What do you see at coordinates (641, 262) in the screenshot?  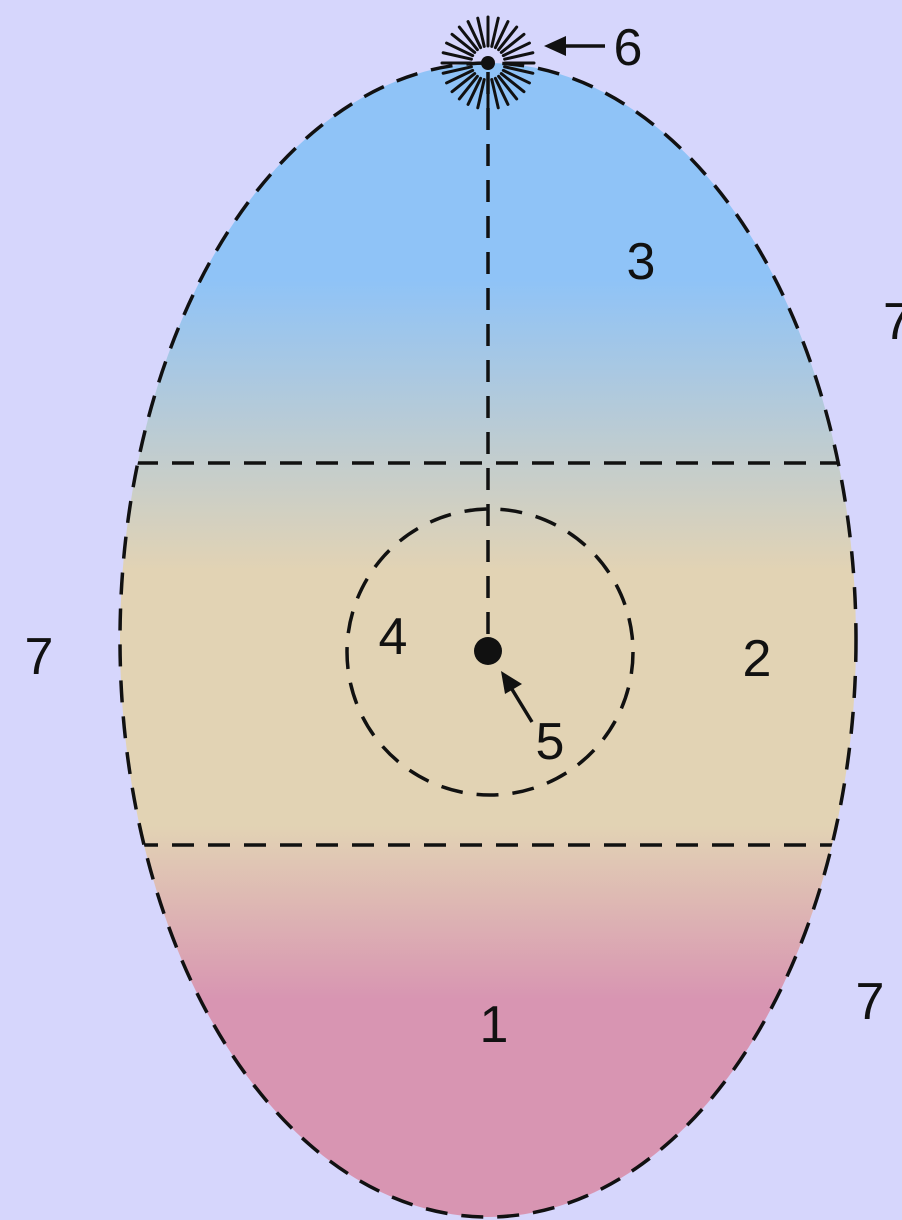 I see `label-3: 3` at bounding box center [641, 262].